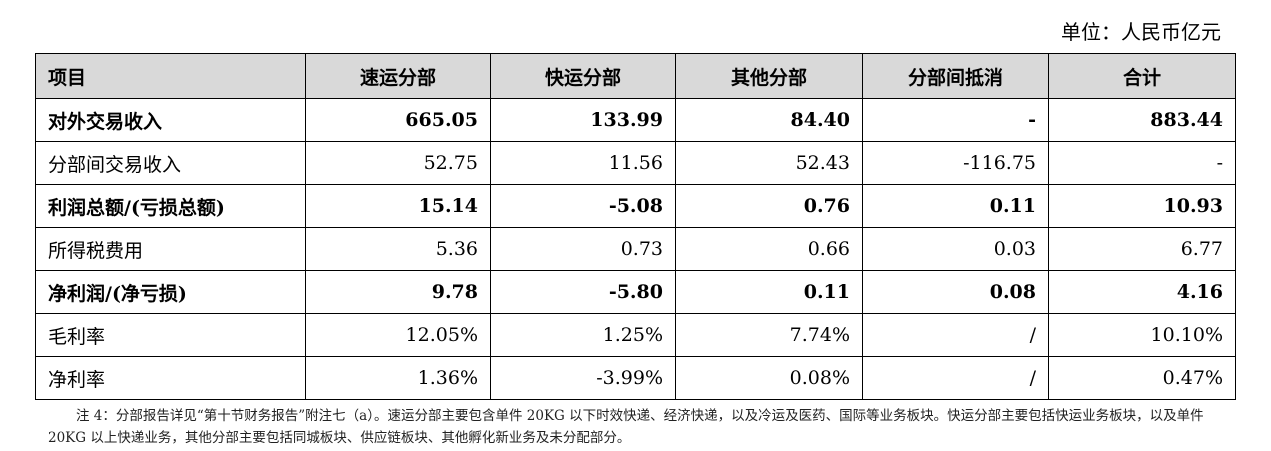  I want to click on cell: 10.93, so click(1142, 206).